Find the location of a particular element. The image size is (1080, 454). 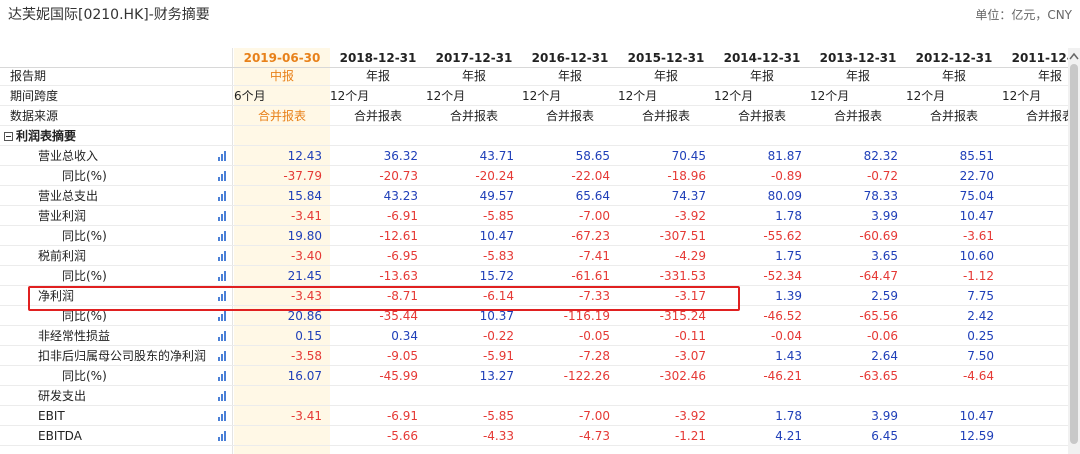

value-cell: -6.14 is located at coordinates (498, 296).